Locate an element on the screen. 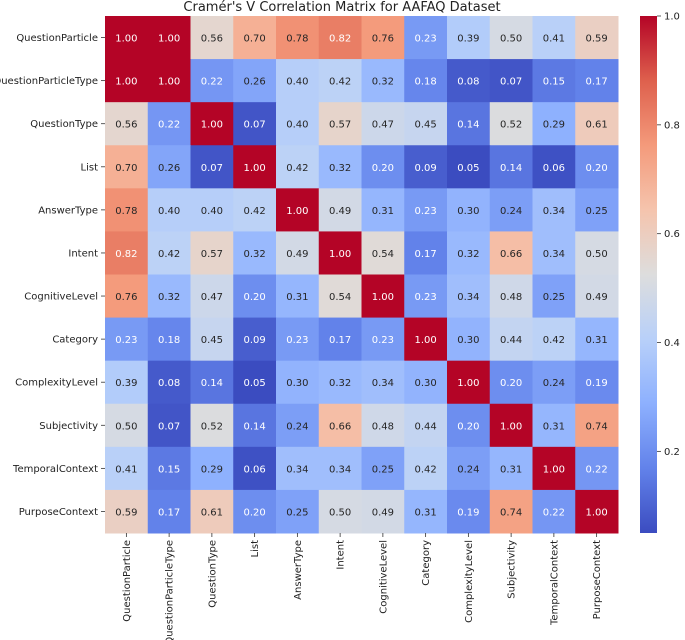 The image size is (685, 640). cell-value-label-3-3: 1.00 is located at coordinates (254, 168).